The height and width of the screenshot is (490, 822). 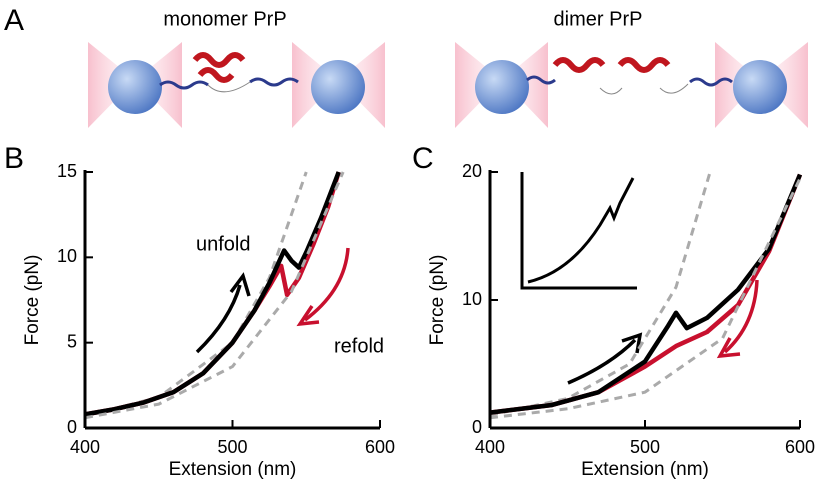 What do you see at coordinates (14, 20) in the screenshot?
I see `panel-label: A` at bounding box center [14, 20].